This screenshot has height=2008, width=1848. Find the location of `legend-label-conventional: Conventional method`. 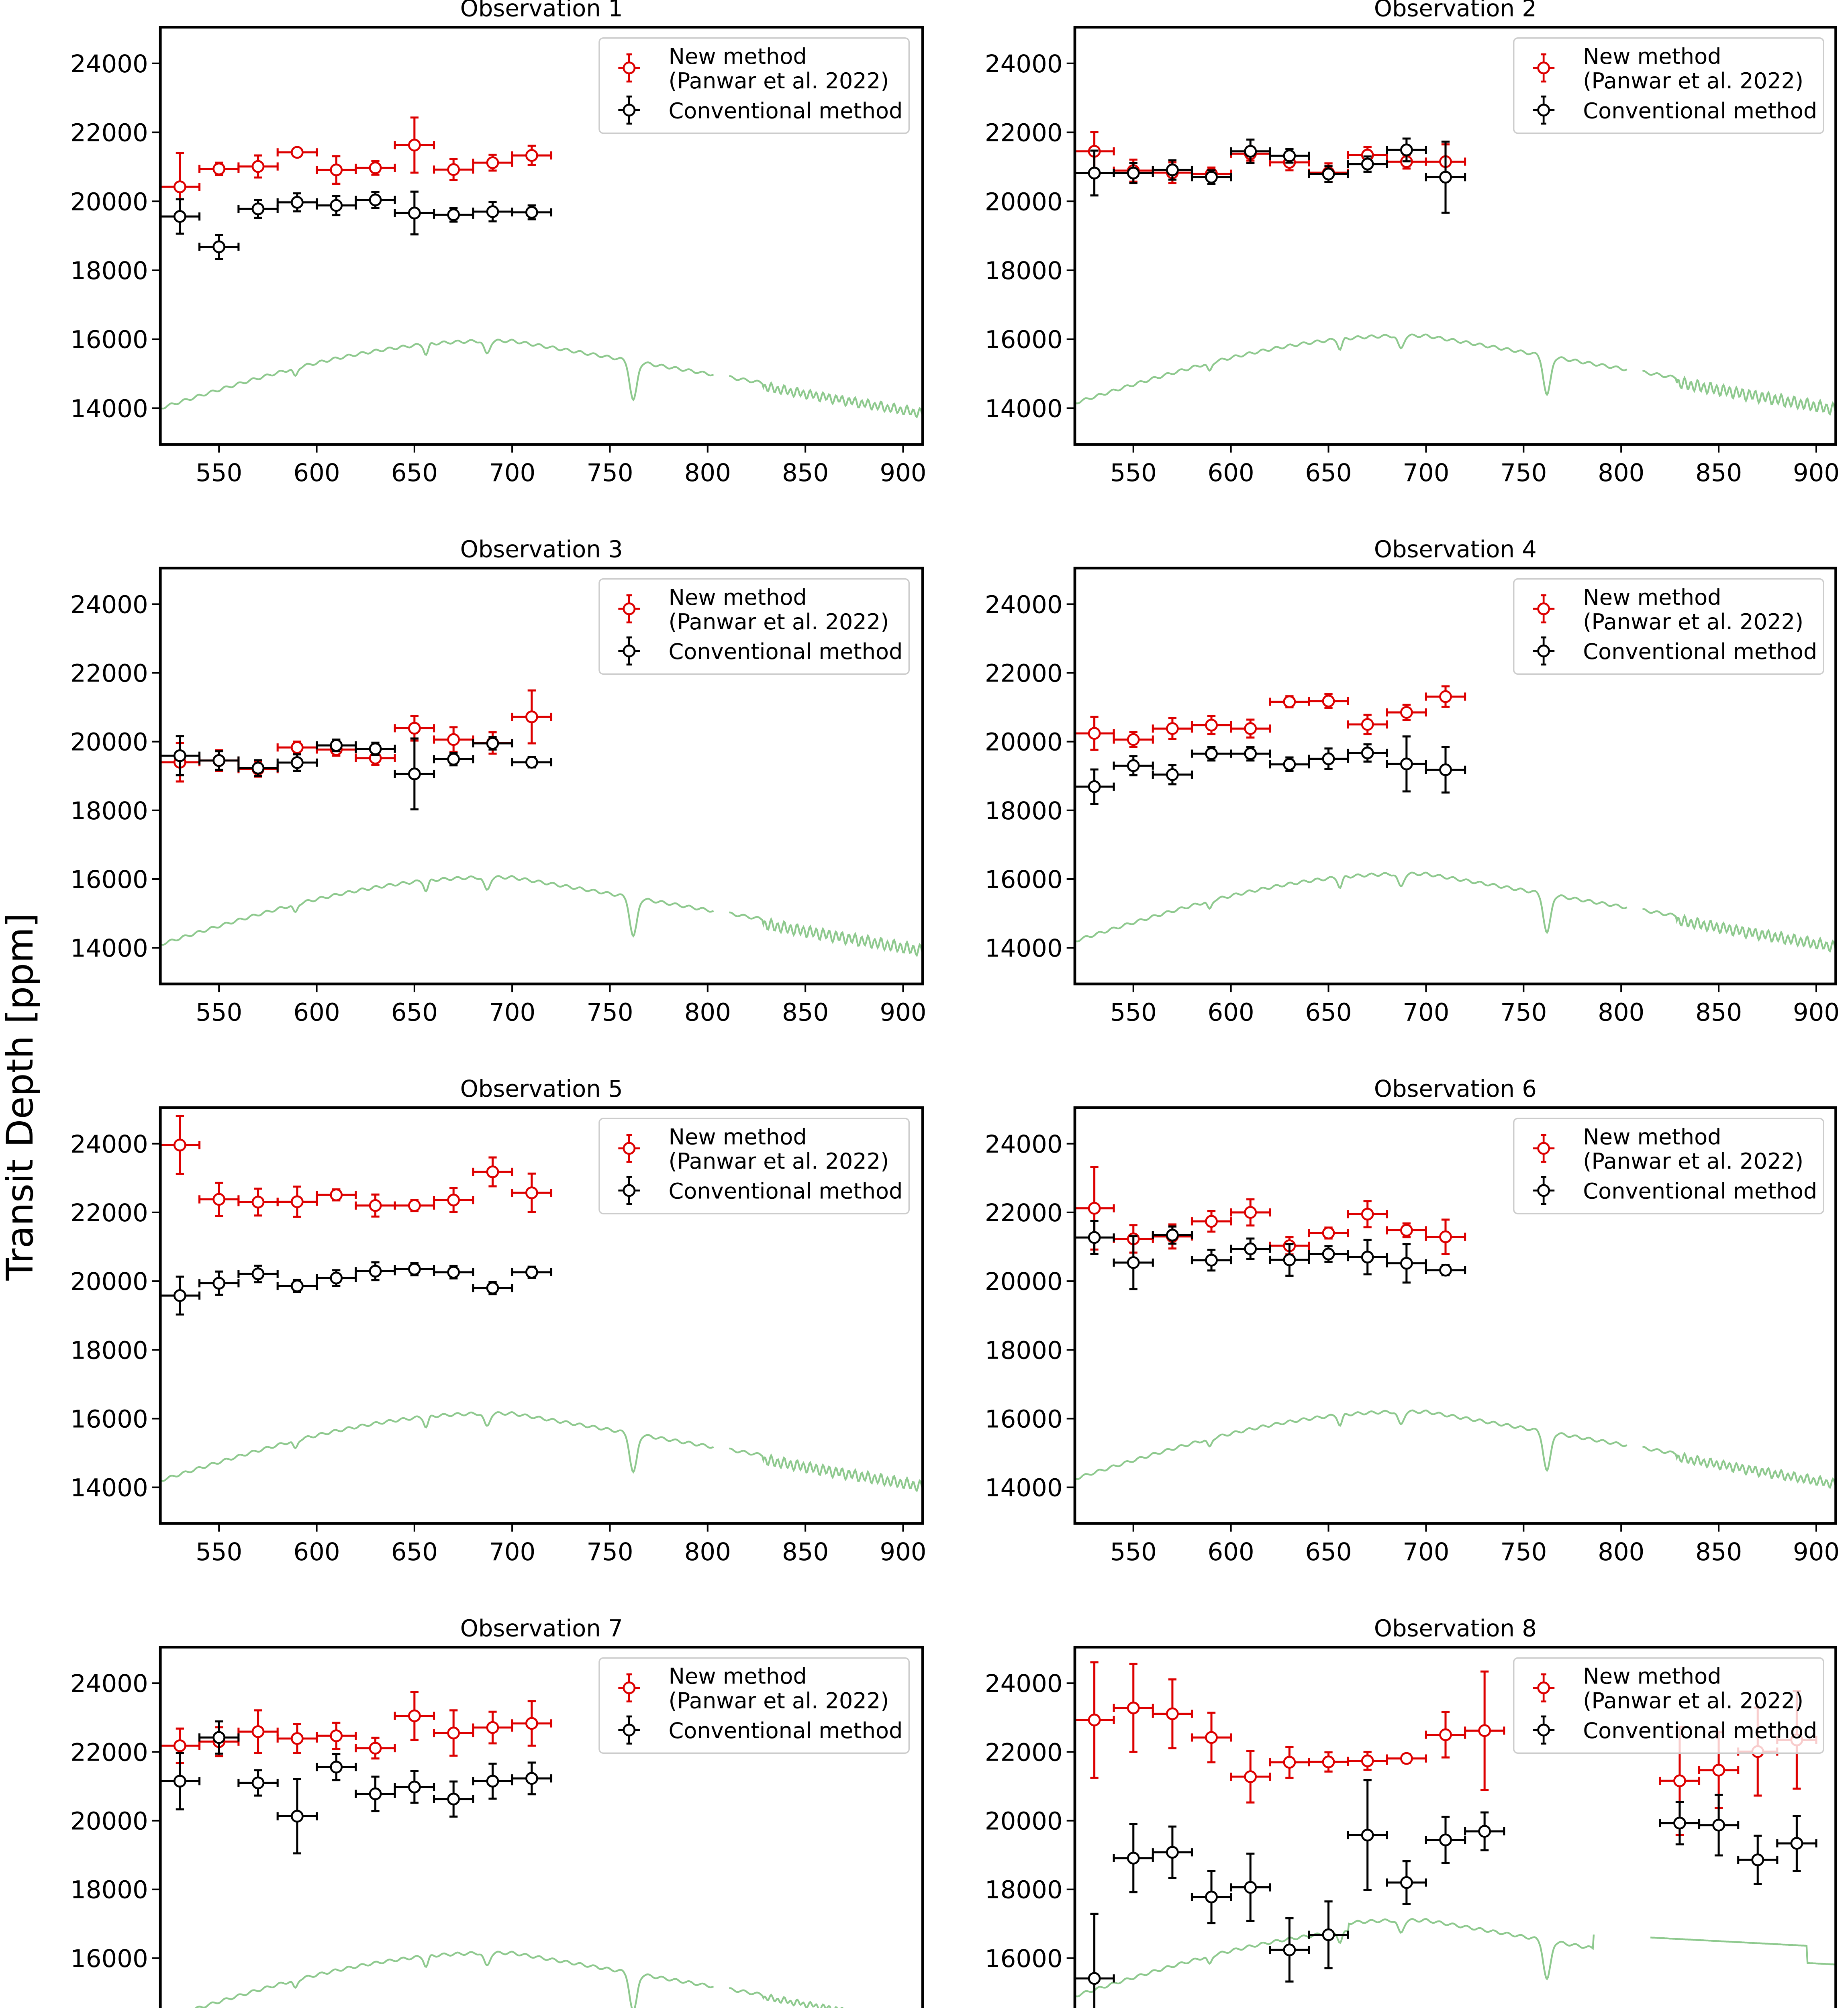

legend-label-conventional: Conventional method is located at coordinates (785, 1730).